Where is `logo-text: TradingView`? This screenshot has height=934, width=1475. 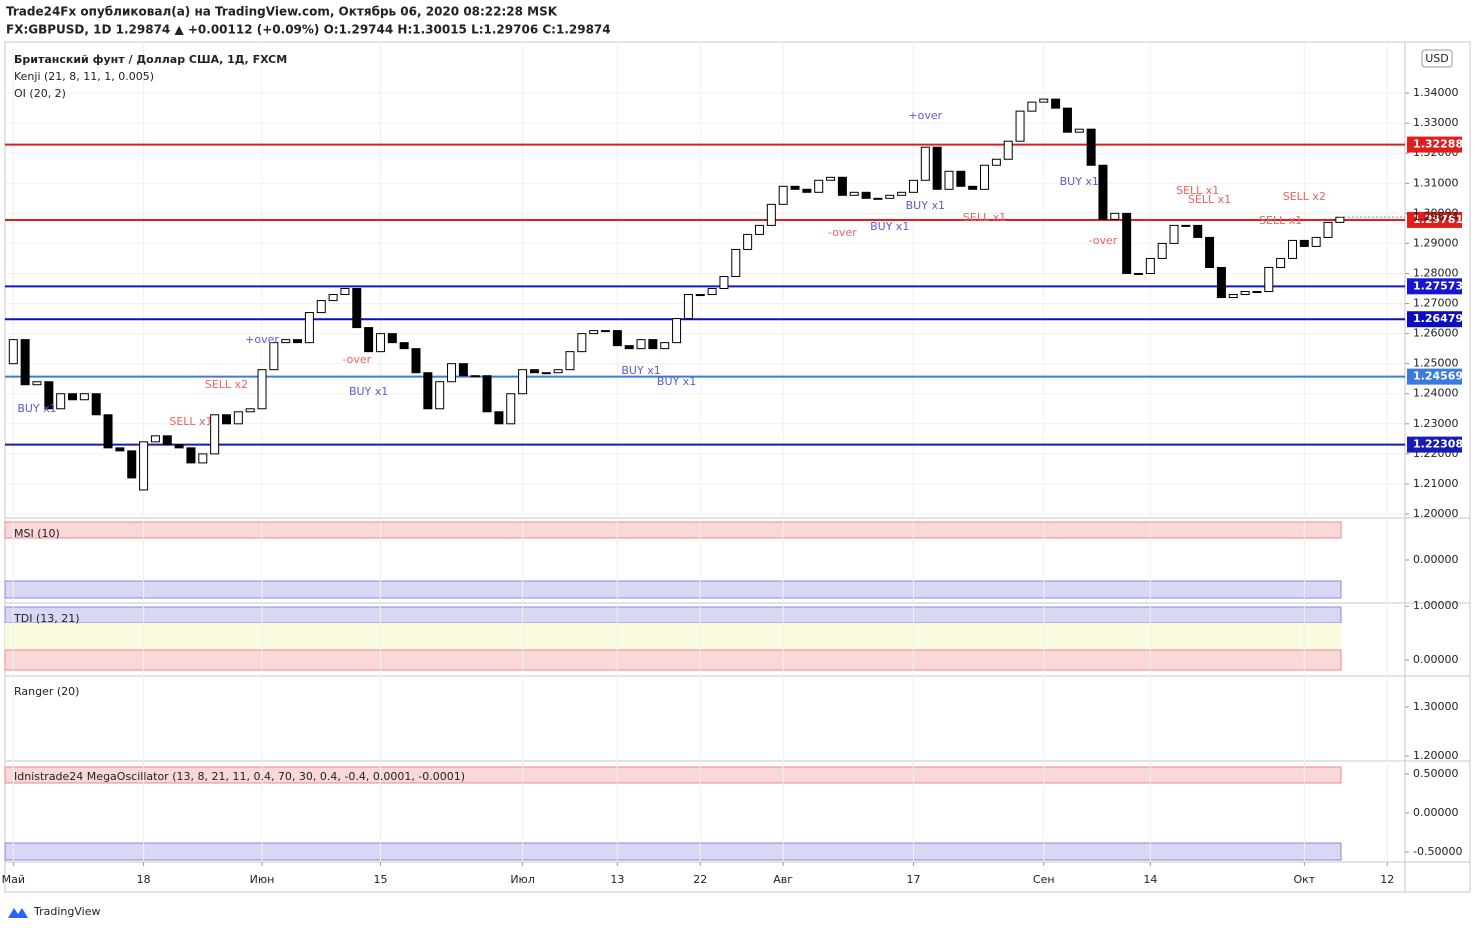 logo-text: TradingView is located at coordinates (66, 911).